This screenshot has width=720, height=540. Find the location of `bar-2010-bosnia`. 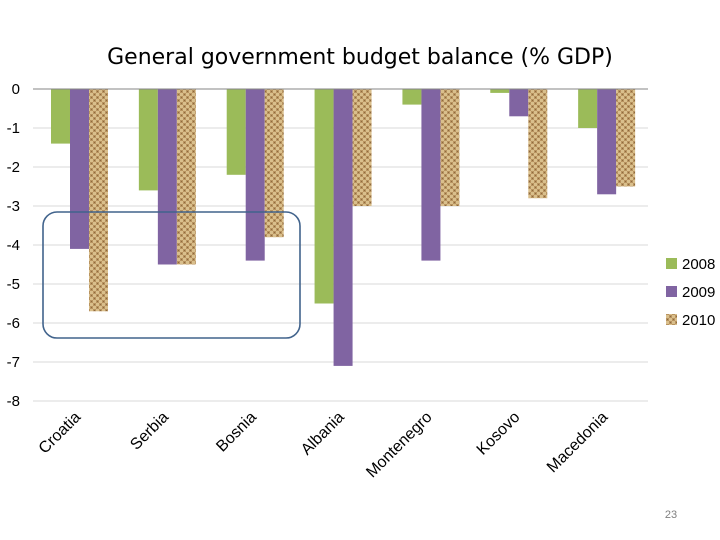

bar-2010-bosnia is located at coordinates (274, 163).